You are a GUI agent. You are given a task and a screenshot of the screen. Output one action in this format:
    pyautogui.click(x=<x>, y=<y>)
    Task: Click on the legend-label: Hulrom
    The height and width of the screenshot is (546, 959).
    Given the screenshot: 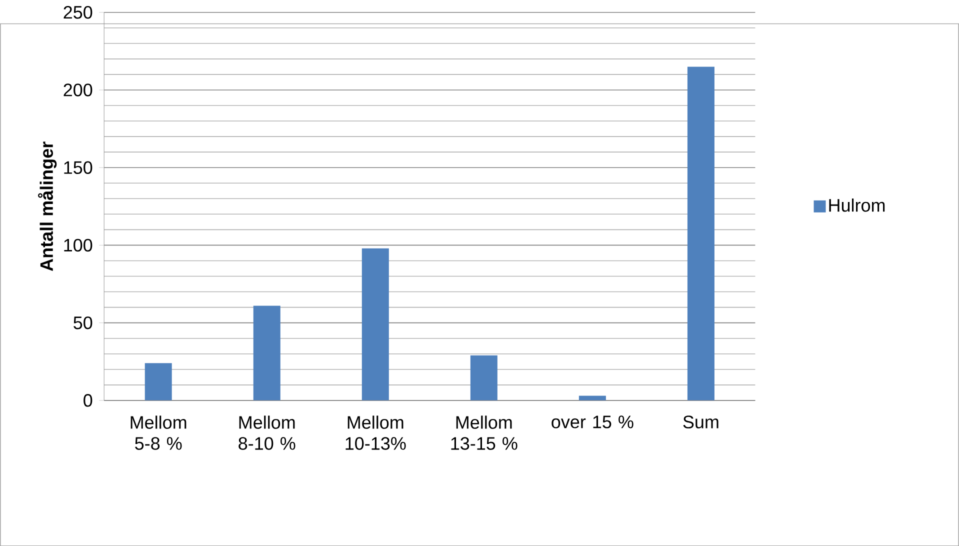 What is the action you would take?
    pyautogui.click(x=857, y=205)
    